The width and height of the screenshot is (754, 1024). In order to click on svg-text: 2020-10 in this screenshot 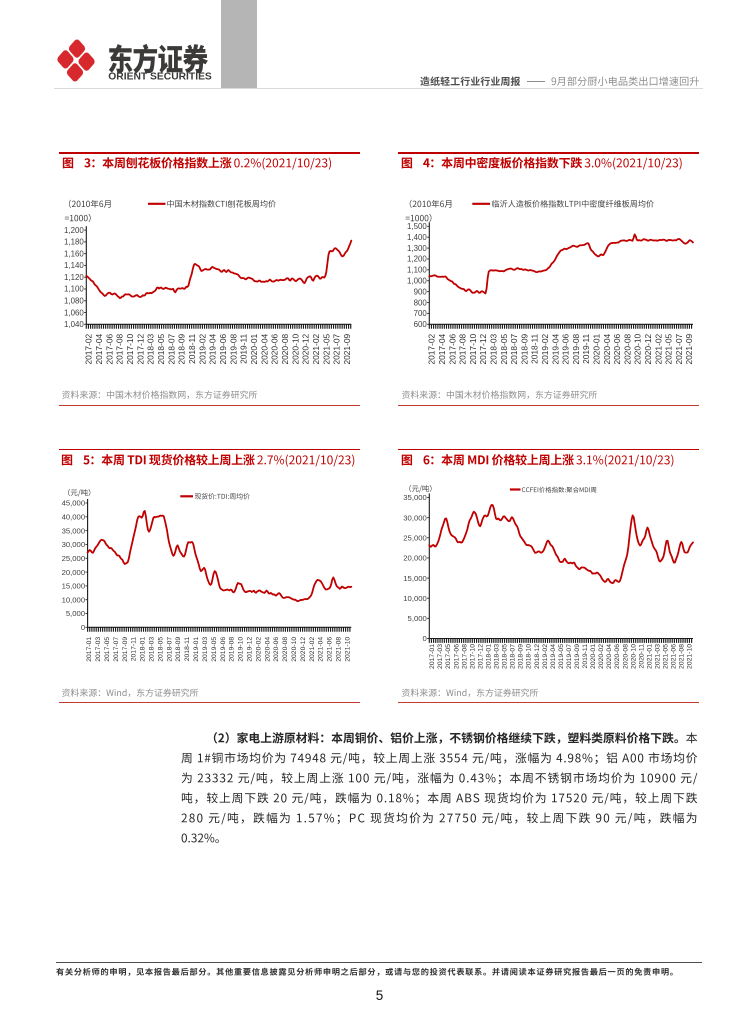, I will do `click(638, 348)`.